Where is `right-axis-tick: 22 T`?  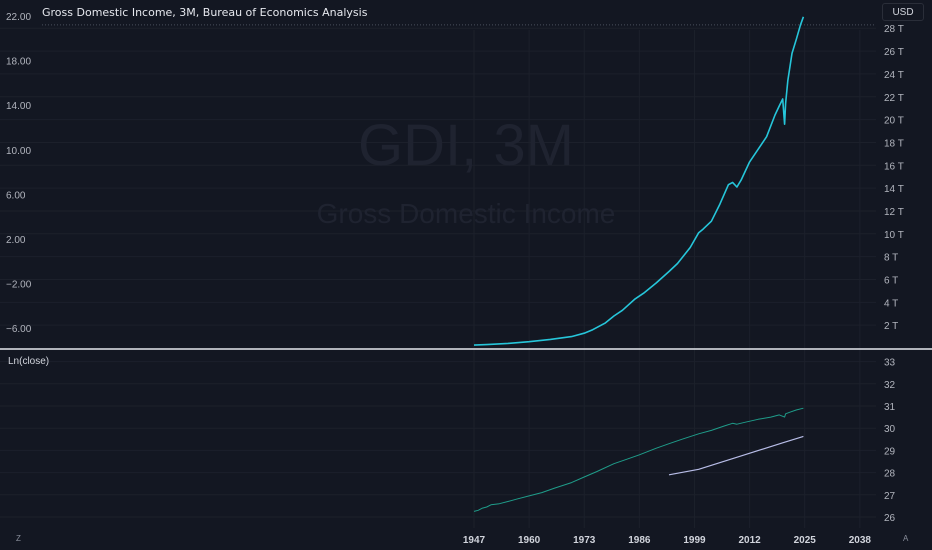
right-axis-tick: 22 T is located at coordinates (894, 98).